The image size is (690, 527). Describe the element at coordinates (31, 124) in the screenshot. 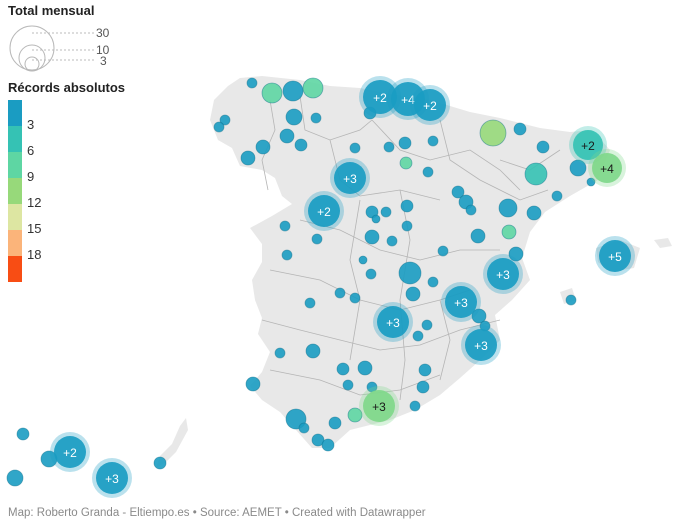

I see `color-tick-3: 3` at that location.